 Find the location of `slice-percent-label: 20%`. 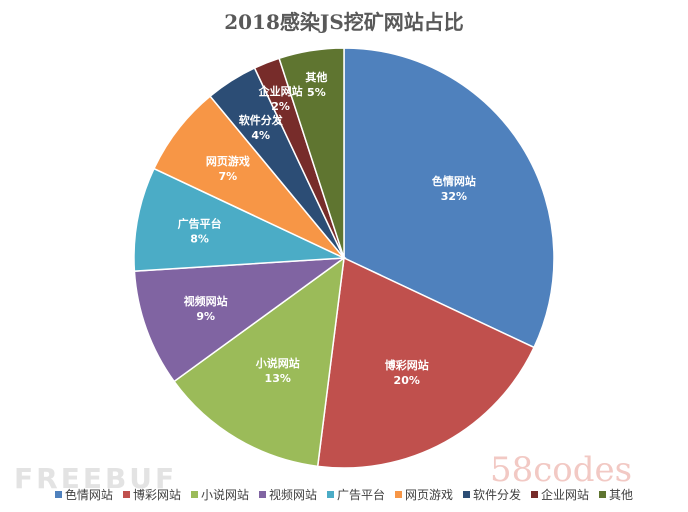

slice-percent-label: 20% is located at coordinates (407, 380).